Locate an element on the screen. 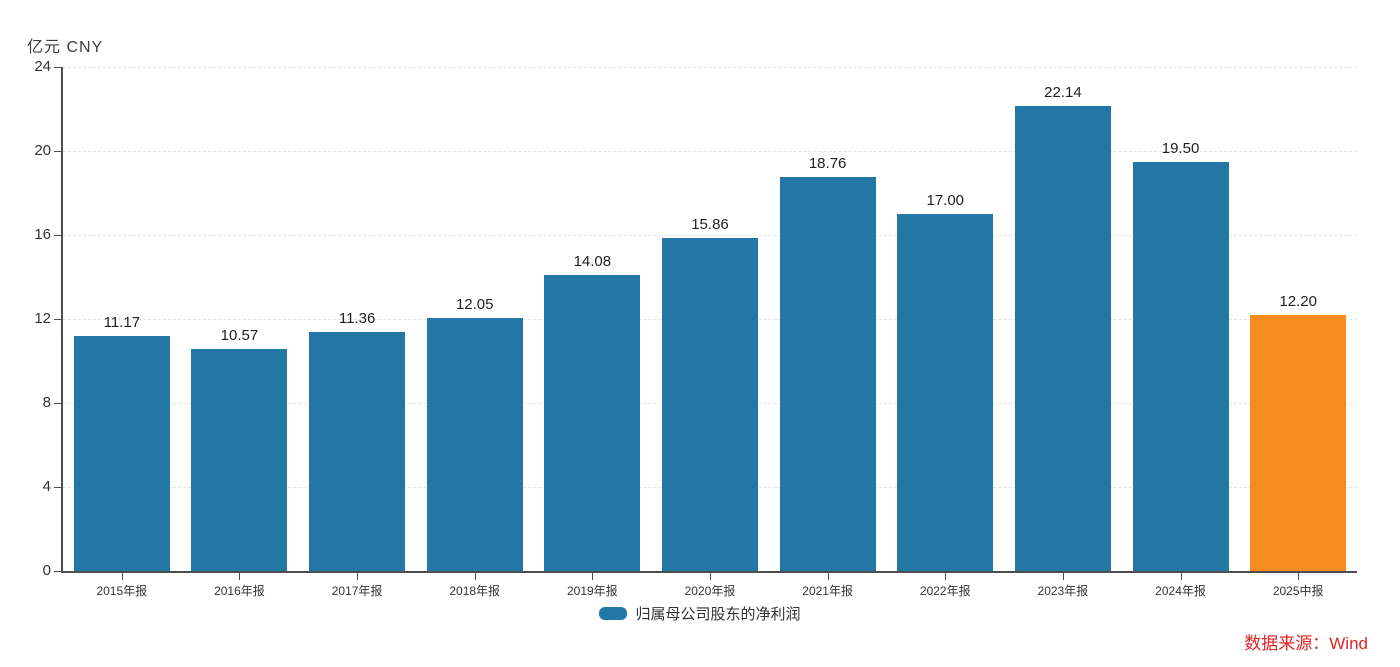  legend-swatch is located at coordinates (613, 613).